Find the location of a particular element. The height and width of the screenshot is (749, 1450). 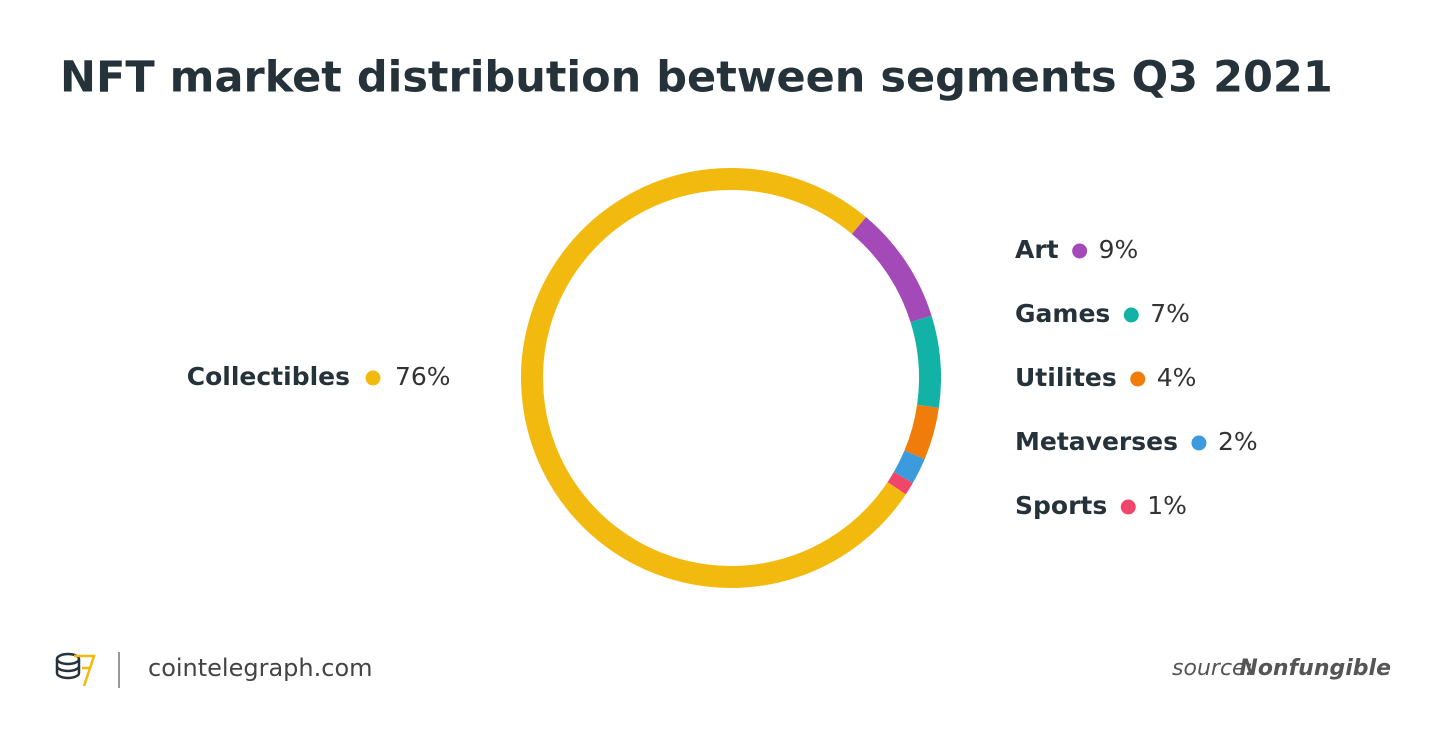

value-label: 2% is located at coordinates (1238, 441).